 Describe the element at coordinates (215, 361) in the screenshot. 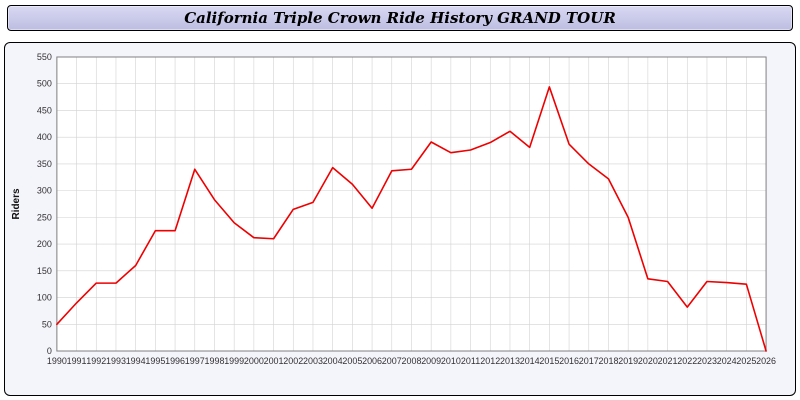

I see `x-tick-label: 1998` at that location.